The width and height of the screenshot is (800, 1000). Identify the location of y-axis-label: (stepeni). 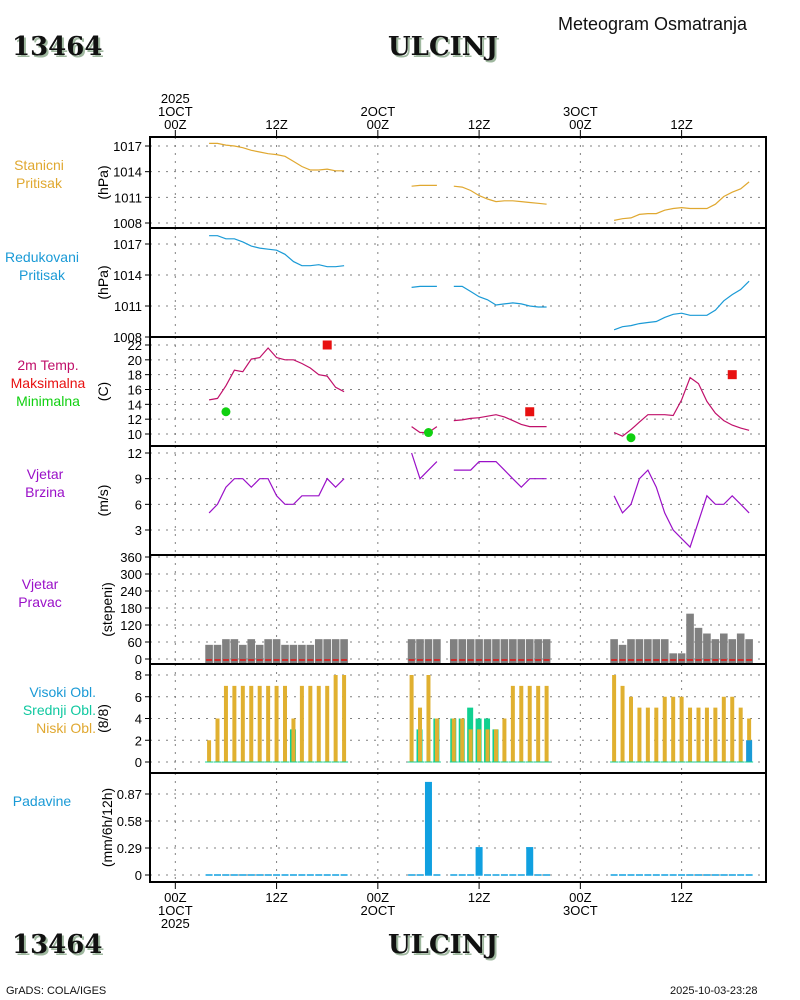
(107, 609).